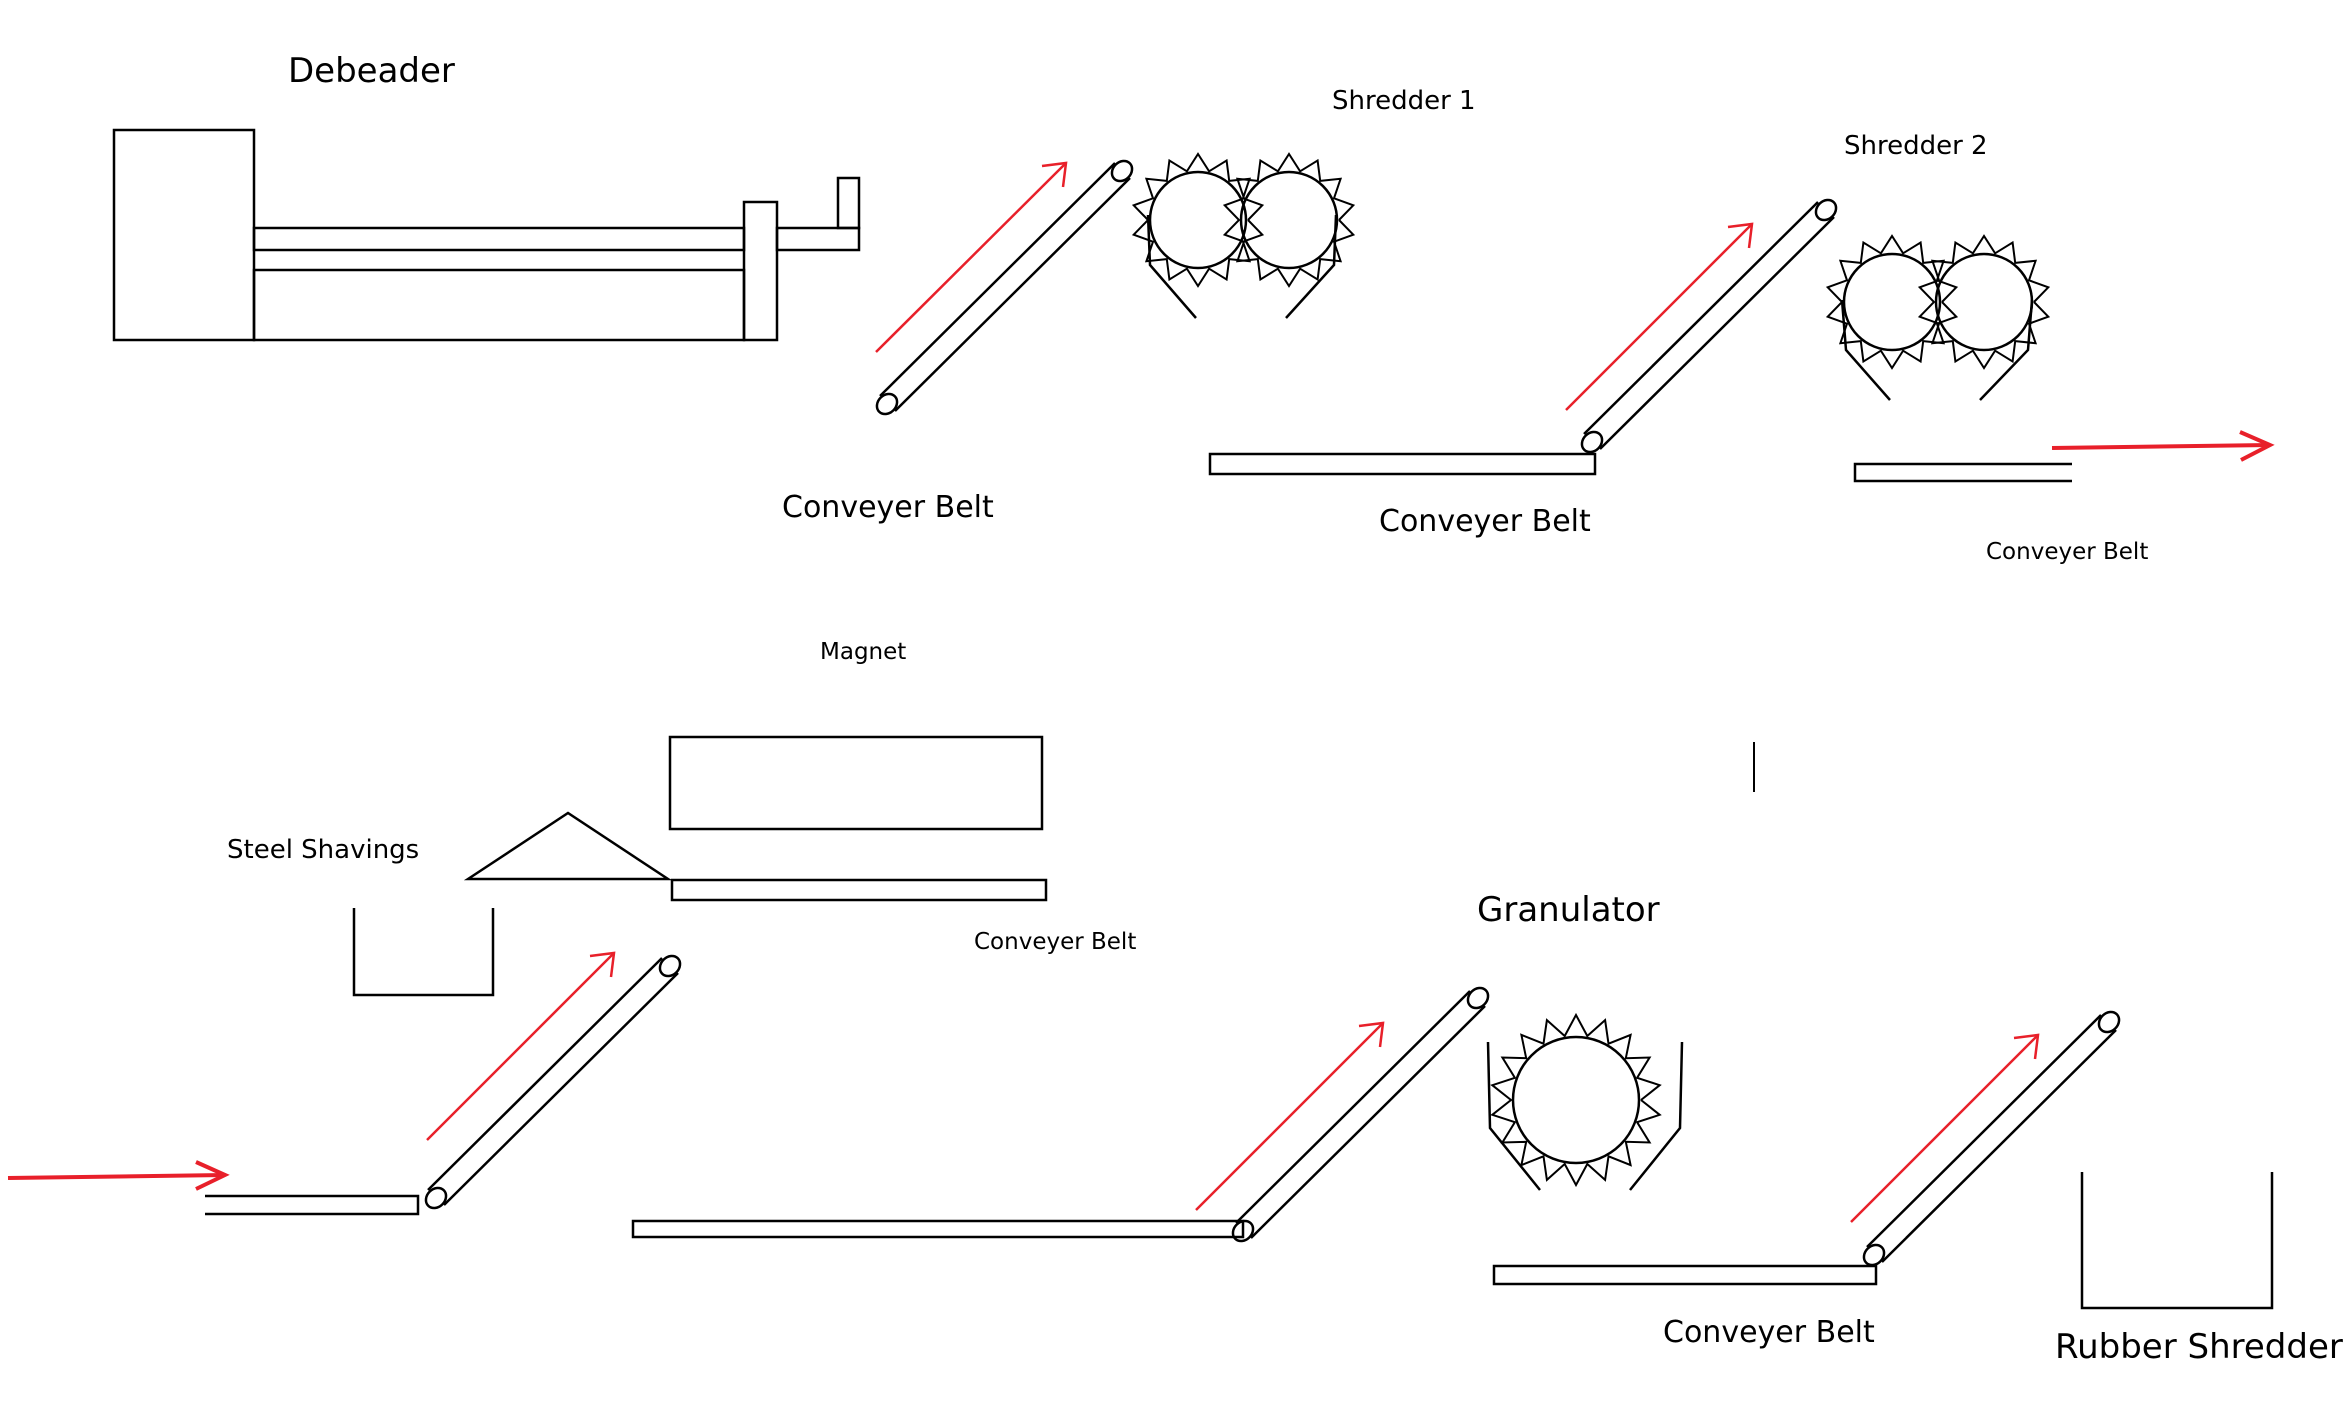  Describe the element at coordinates (568, 846) in the screenshot. I see `deflector-triangle` at that location.